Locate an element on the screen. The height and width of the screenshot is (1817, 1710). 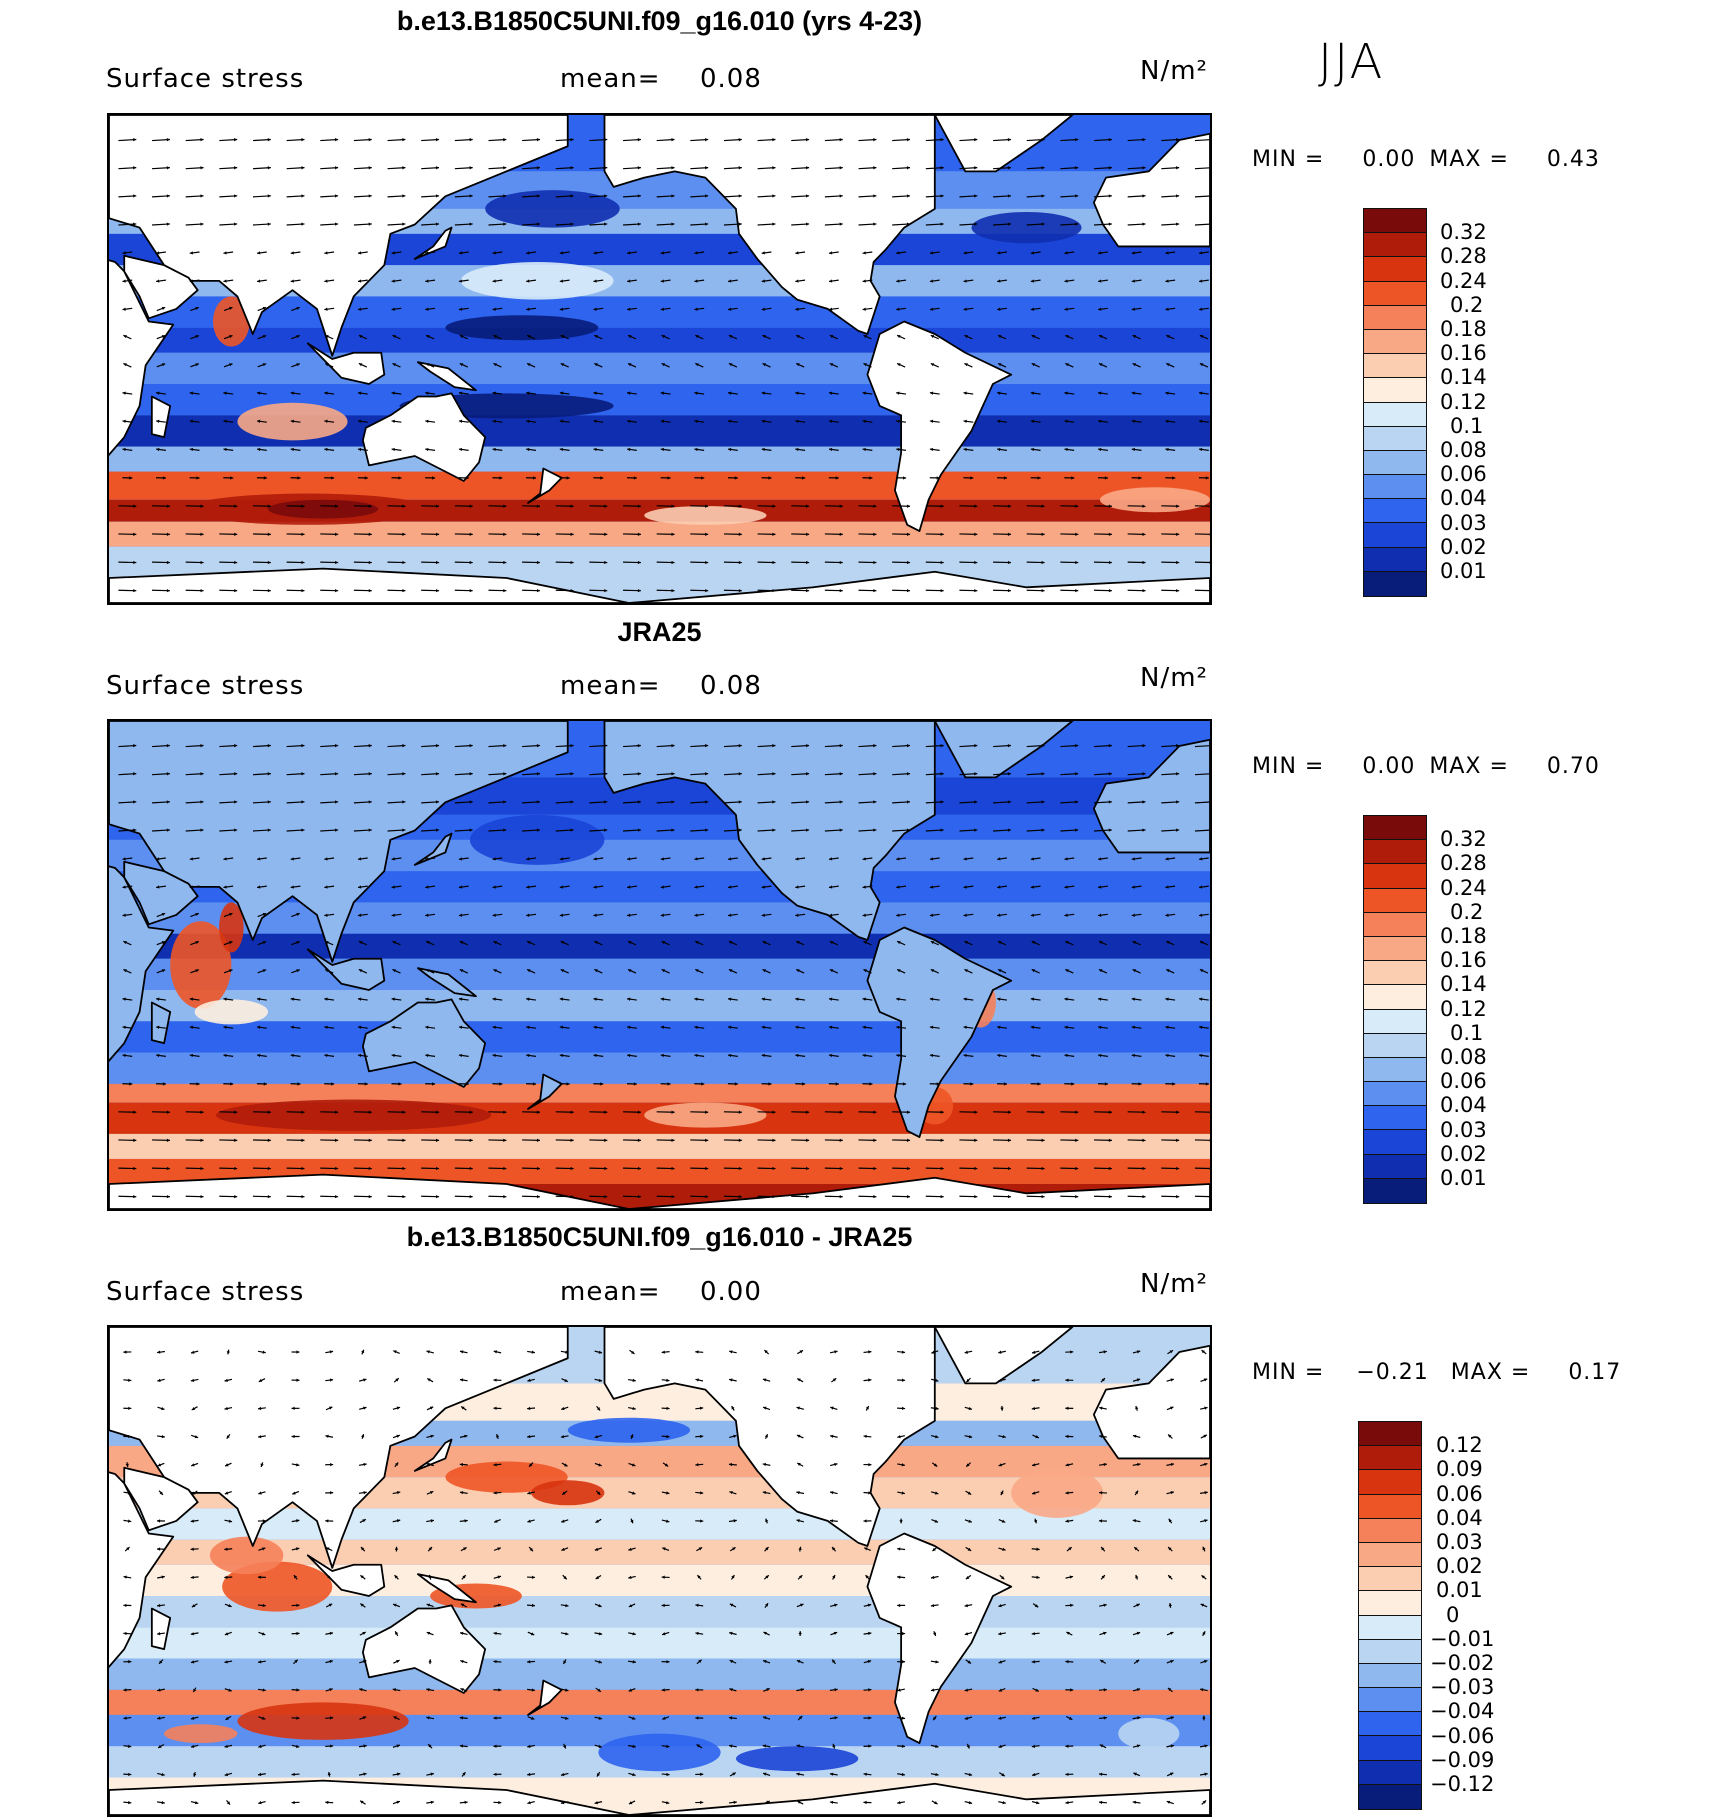
panel-1-variable: Surface stress is located at coordinates (205, 79).